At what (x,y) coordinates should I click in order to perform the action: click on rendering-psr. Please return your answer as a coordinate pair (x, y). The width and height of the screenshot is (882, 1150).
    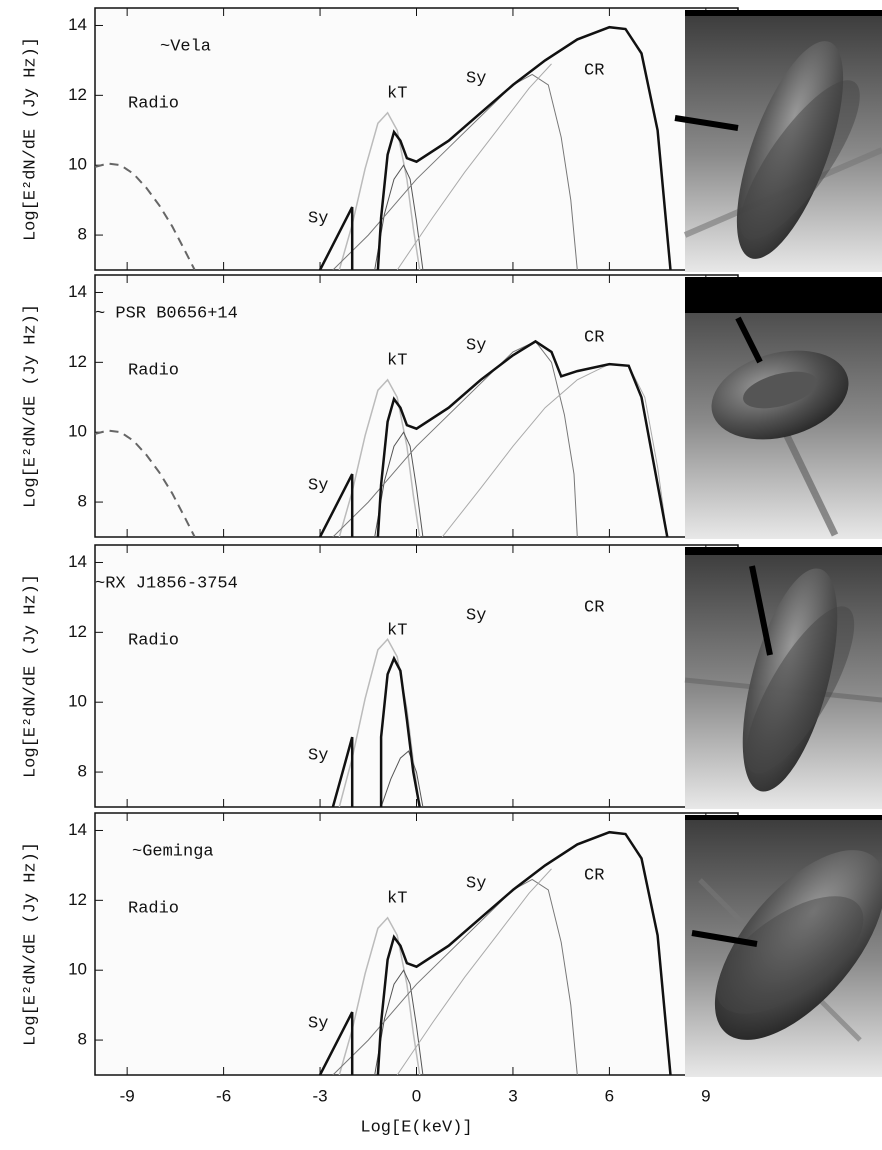
    Looking at the image, I should click on (783, 408).